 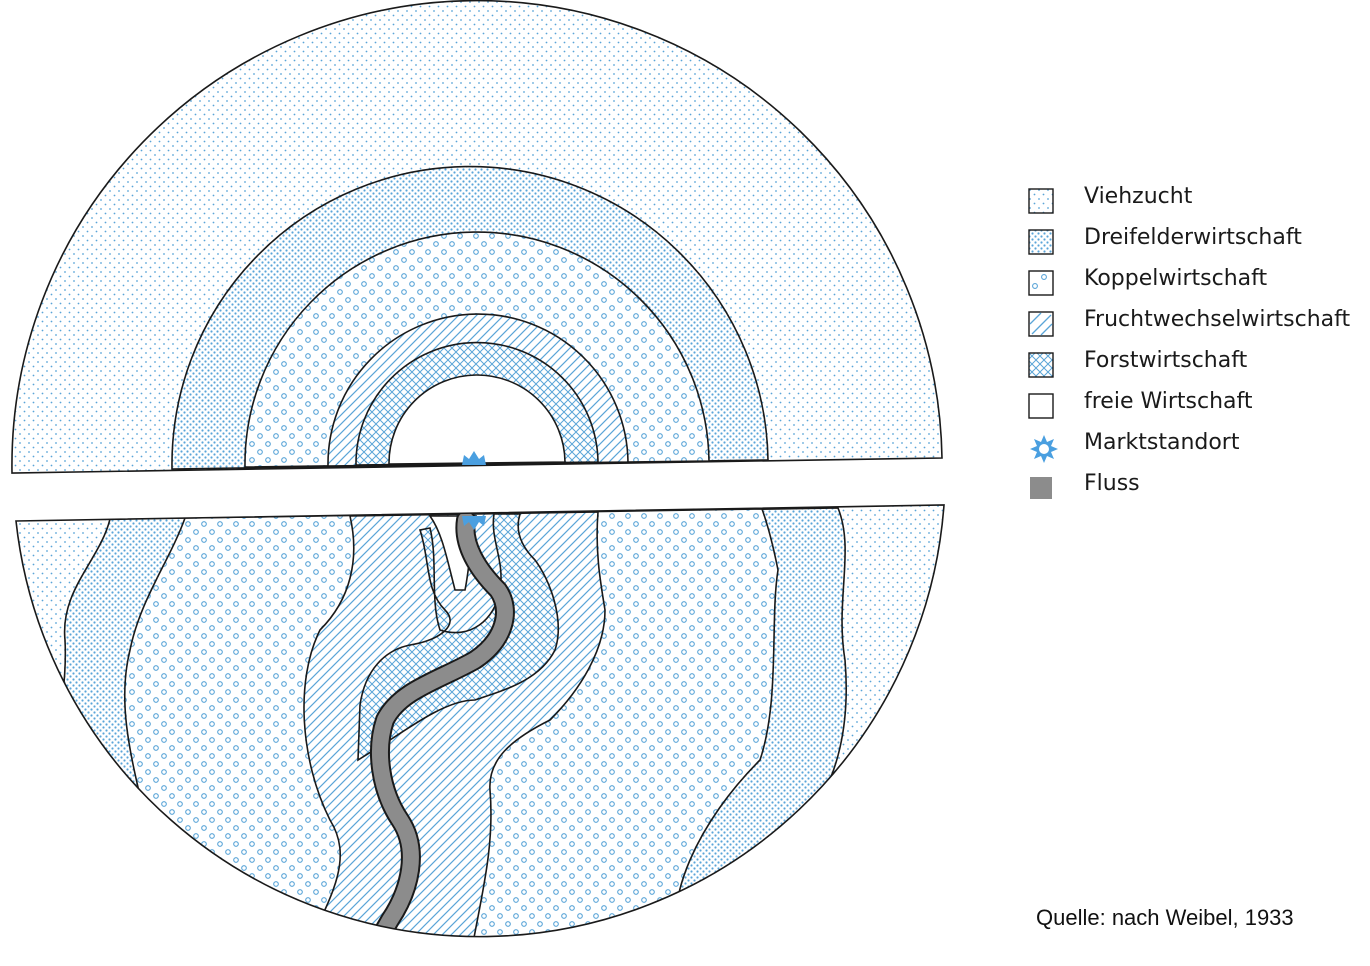 What do you see at coordinates (1041, 201) in the screenshot?
I see `dots-fine-swatch-icon` at bounding box center [1041, 201].